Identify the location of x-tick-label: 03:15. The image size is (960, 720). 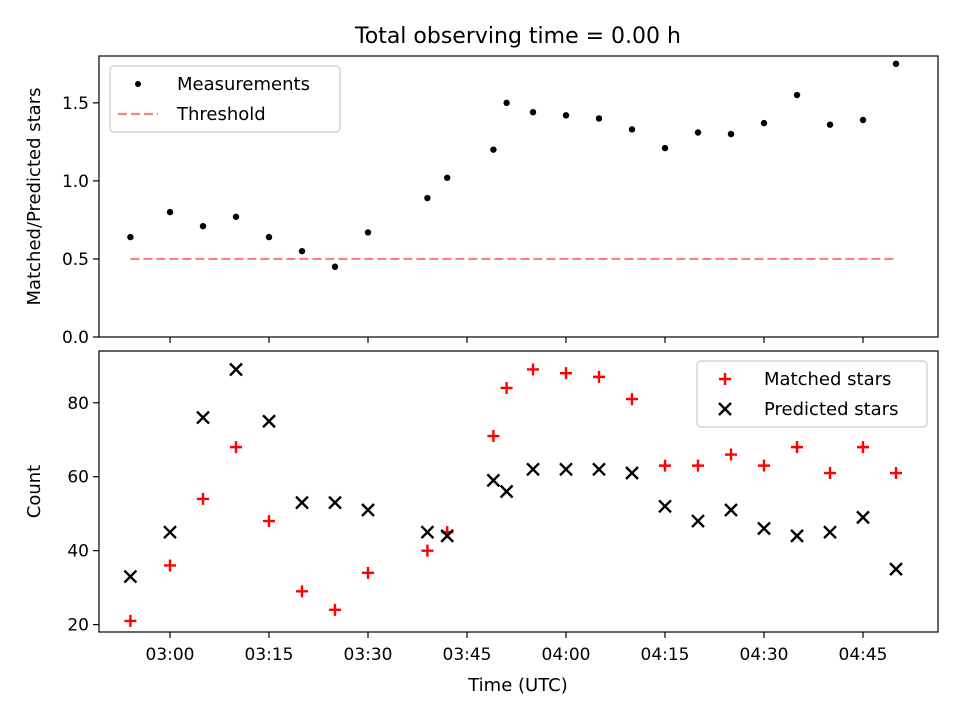
(269, 655).